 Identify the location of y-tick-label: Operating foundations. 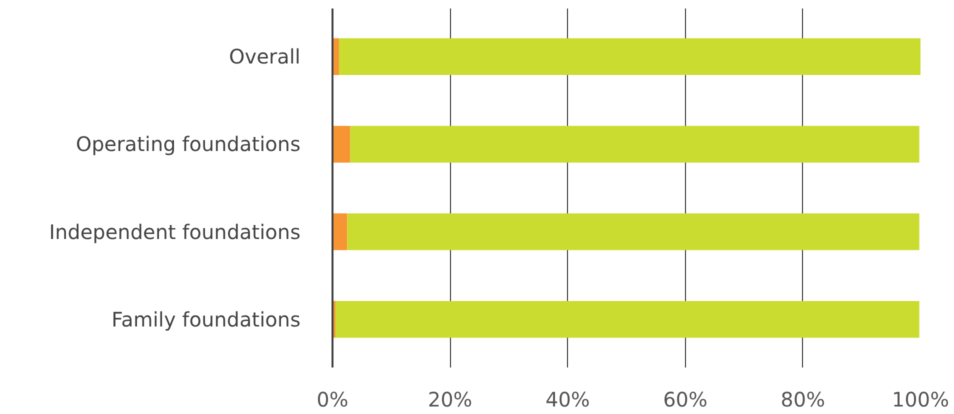
(188, 144).